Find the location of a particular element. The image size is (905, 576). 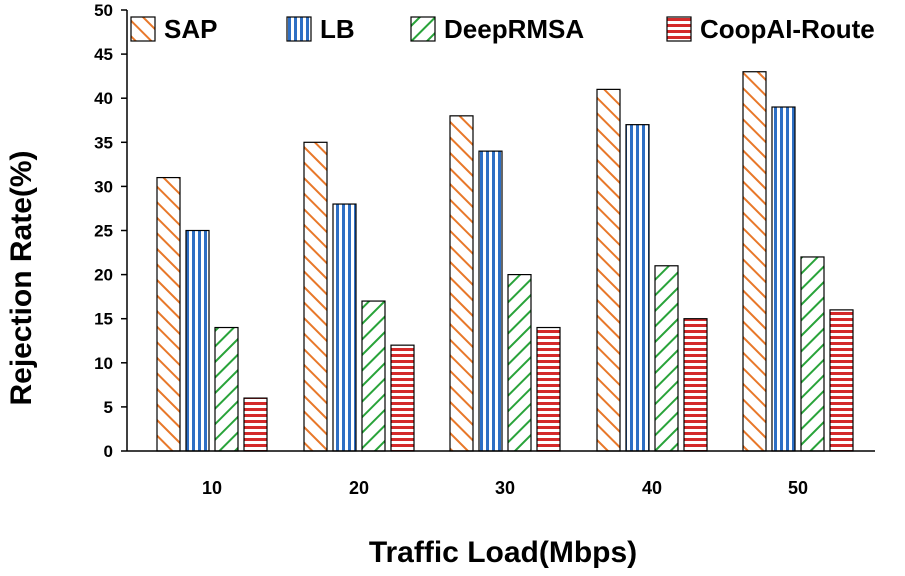

x-tick-label: 20 is located at coordinates (359, 488).